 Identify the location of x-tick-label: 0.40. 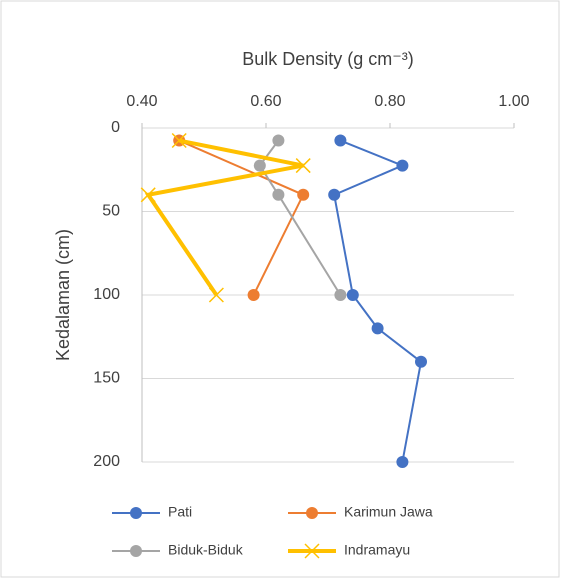
(141, 101).